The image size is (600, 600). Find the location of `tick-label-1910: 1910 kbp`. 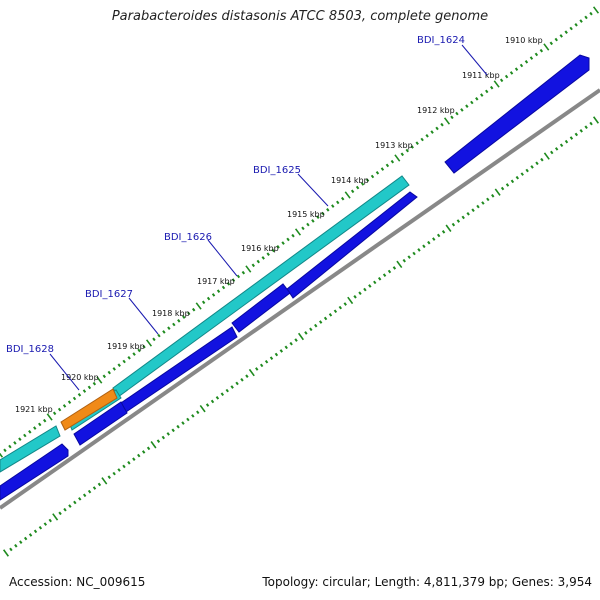

tick-label-1910: 1910 kbp is located at coordinates (524, 40).